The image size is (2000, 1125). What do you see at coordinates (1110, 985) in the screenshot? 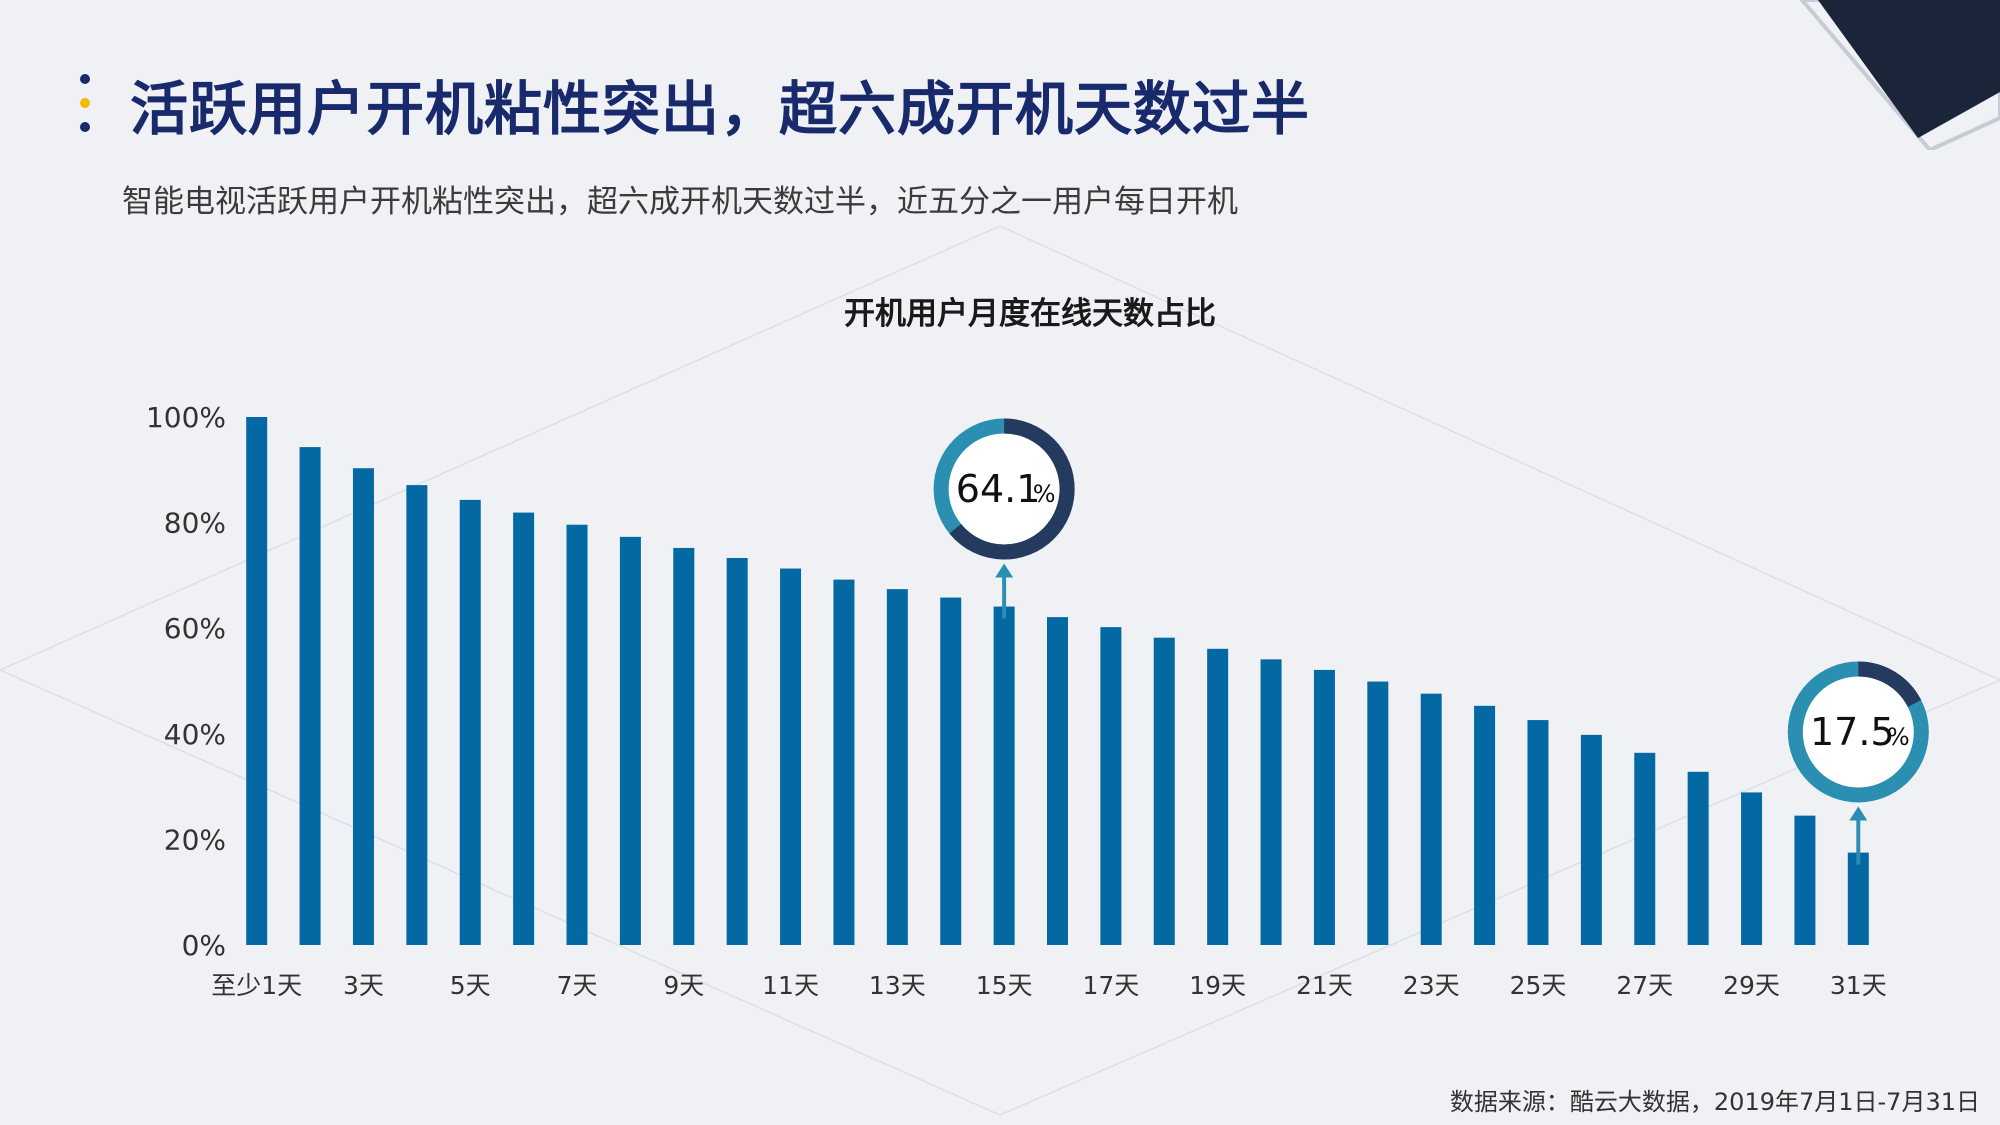
I see `x-tick-label: 17天` at bounding box center [1110, 985].